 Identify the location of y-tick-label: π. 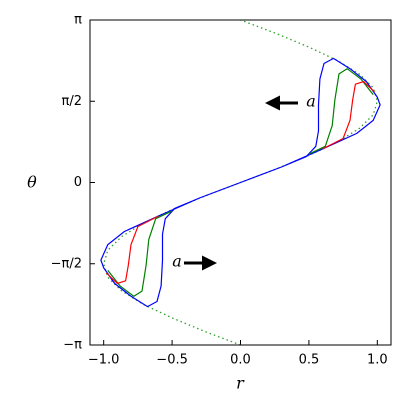
(78, 20).